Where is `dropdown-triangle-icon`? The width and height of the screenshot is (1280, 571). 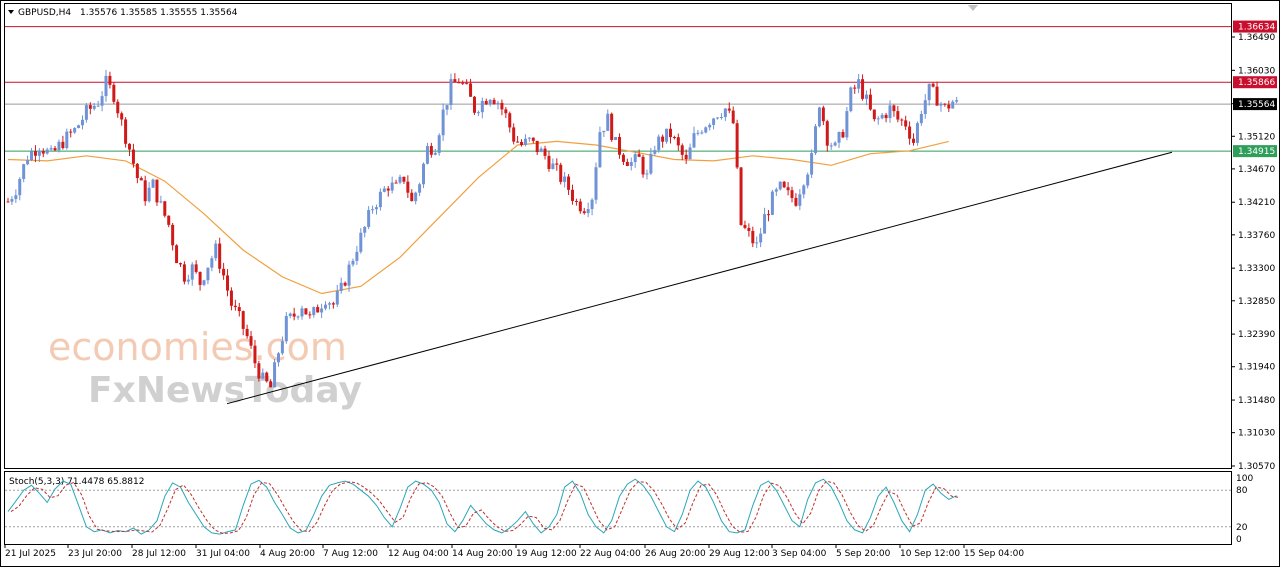
dropdown-triangle-icon is located at coordinates (11, 12).